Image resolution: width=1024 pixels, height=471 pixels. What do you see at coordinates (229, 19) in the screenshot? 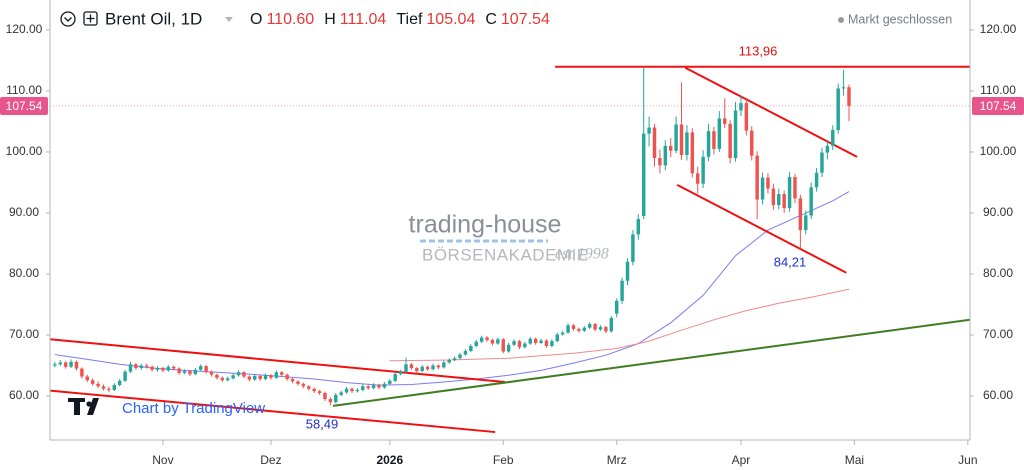
I see `symbol-menu-arrow` at bounding box center [229, 19].